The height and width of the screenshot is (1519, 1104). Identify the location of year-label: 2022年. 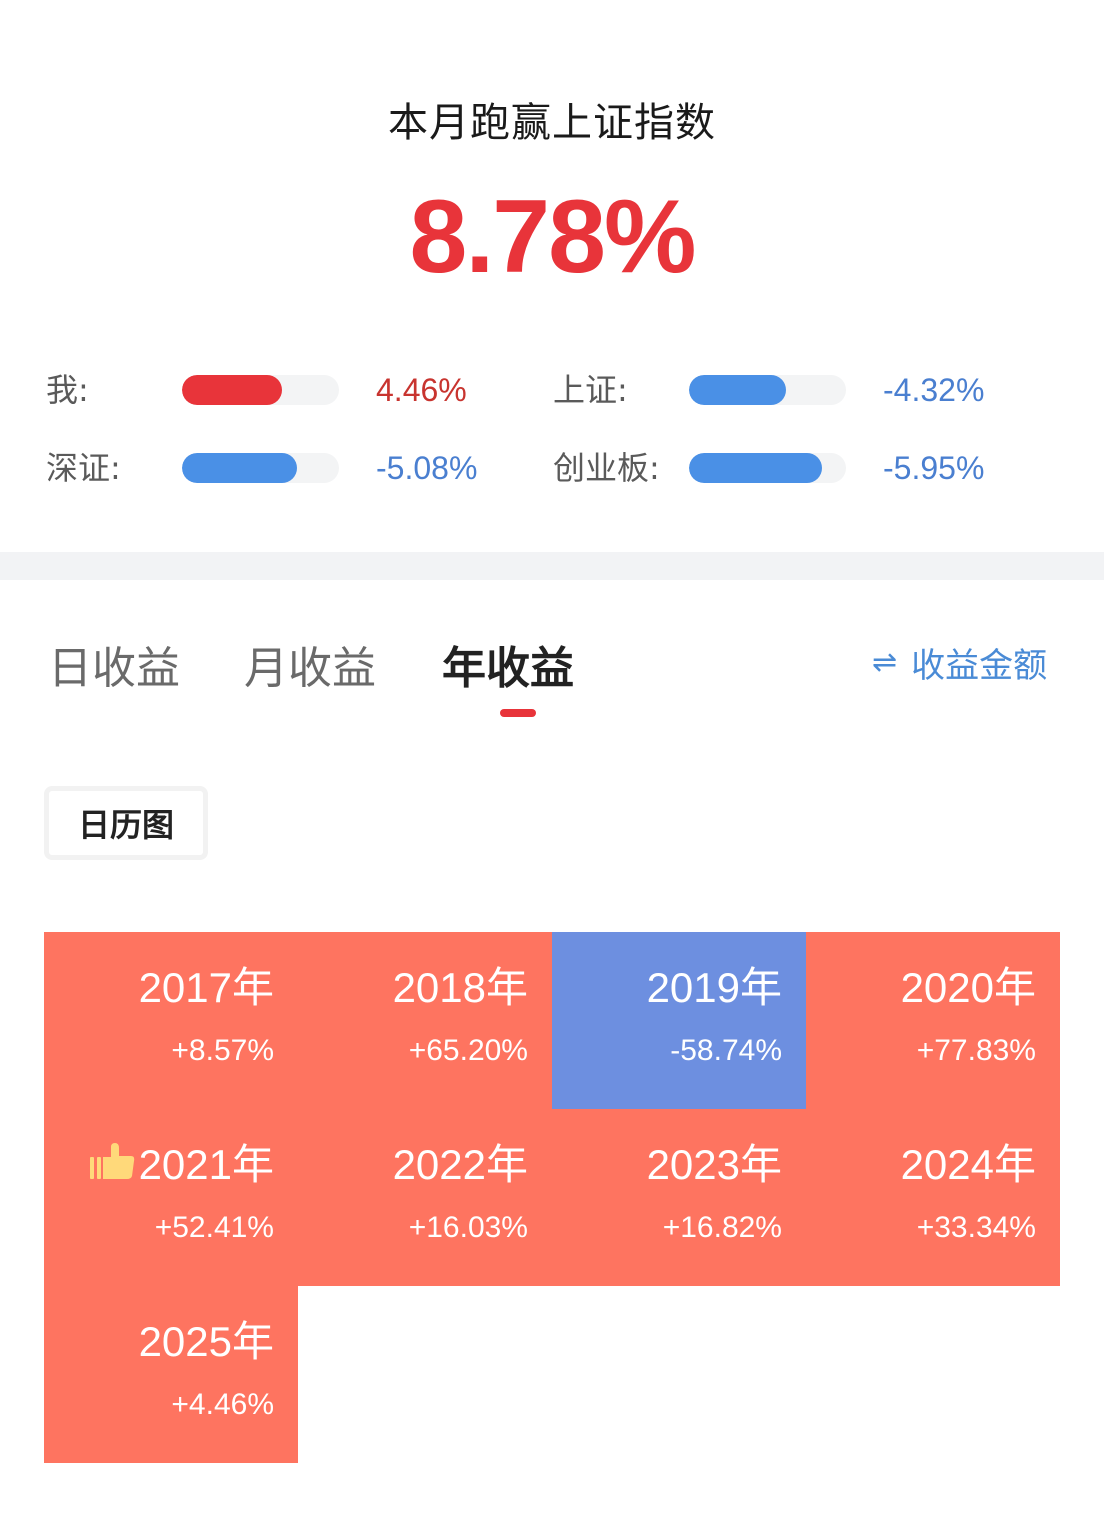
(460, 1164).